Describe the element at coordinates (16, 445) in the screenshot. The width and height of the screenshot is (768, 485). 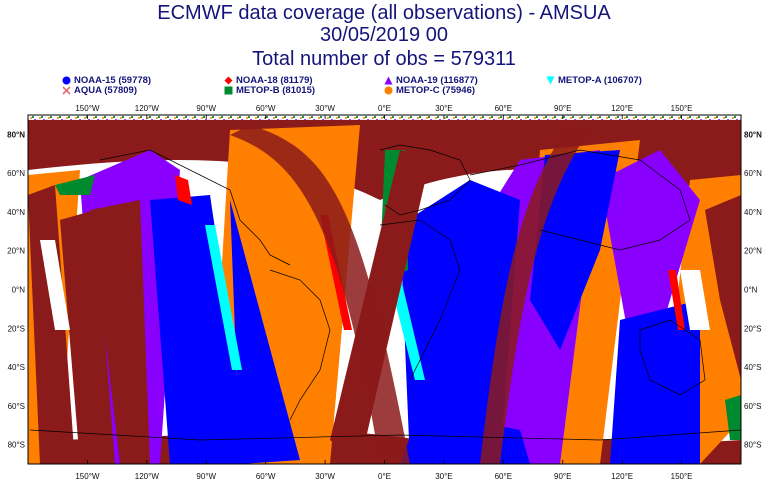
I see `lat-tick-label-left: 80°S` at that location.